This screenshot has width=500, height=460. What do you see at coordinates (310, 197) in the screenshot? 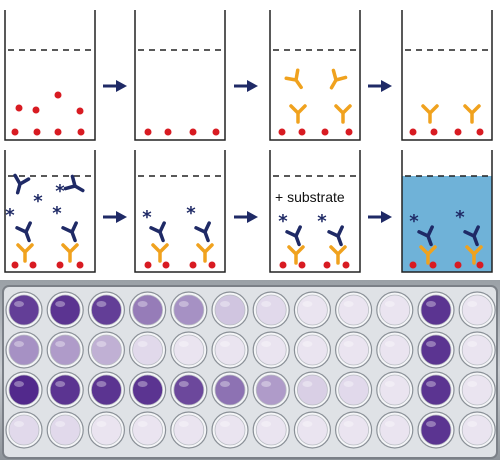
I see `substrate-label: + substrate` at bounding box center [310, 197].